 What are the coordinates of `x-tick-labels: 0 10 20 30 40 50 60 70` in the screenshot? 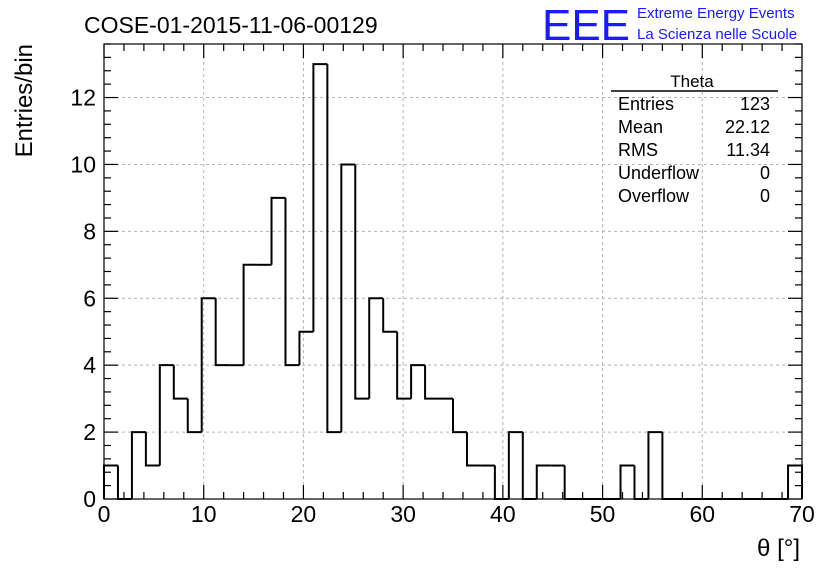 It's located at (456, 514).